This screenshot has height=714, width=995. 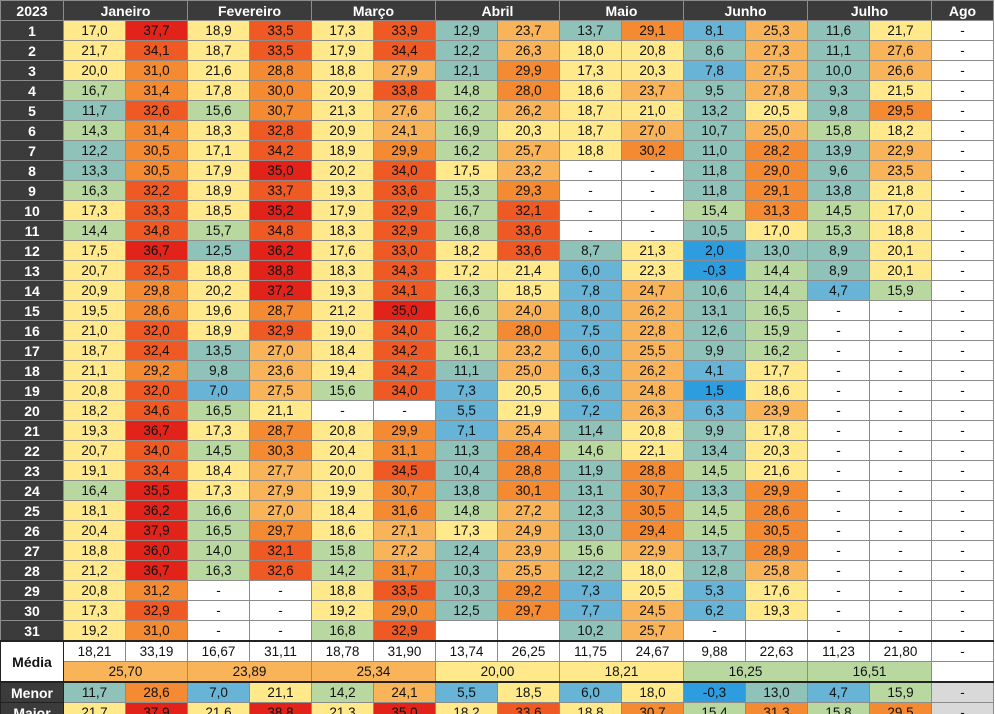 I want to click on temperature-cell: 29,4, so click(x=652, y=530).